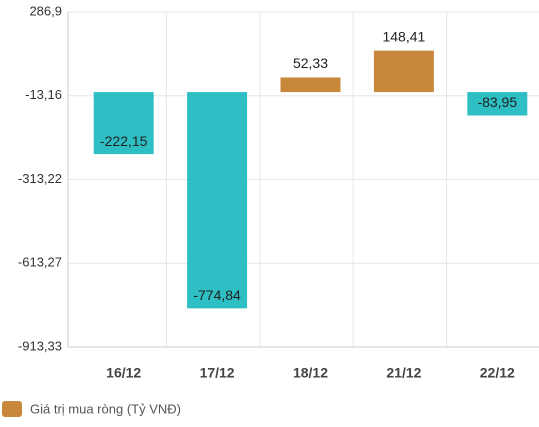  I want to click on x-tick-label: 18/12, so click(310, 373).